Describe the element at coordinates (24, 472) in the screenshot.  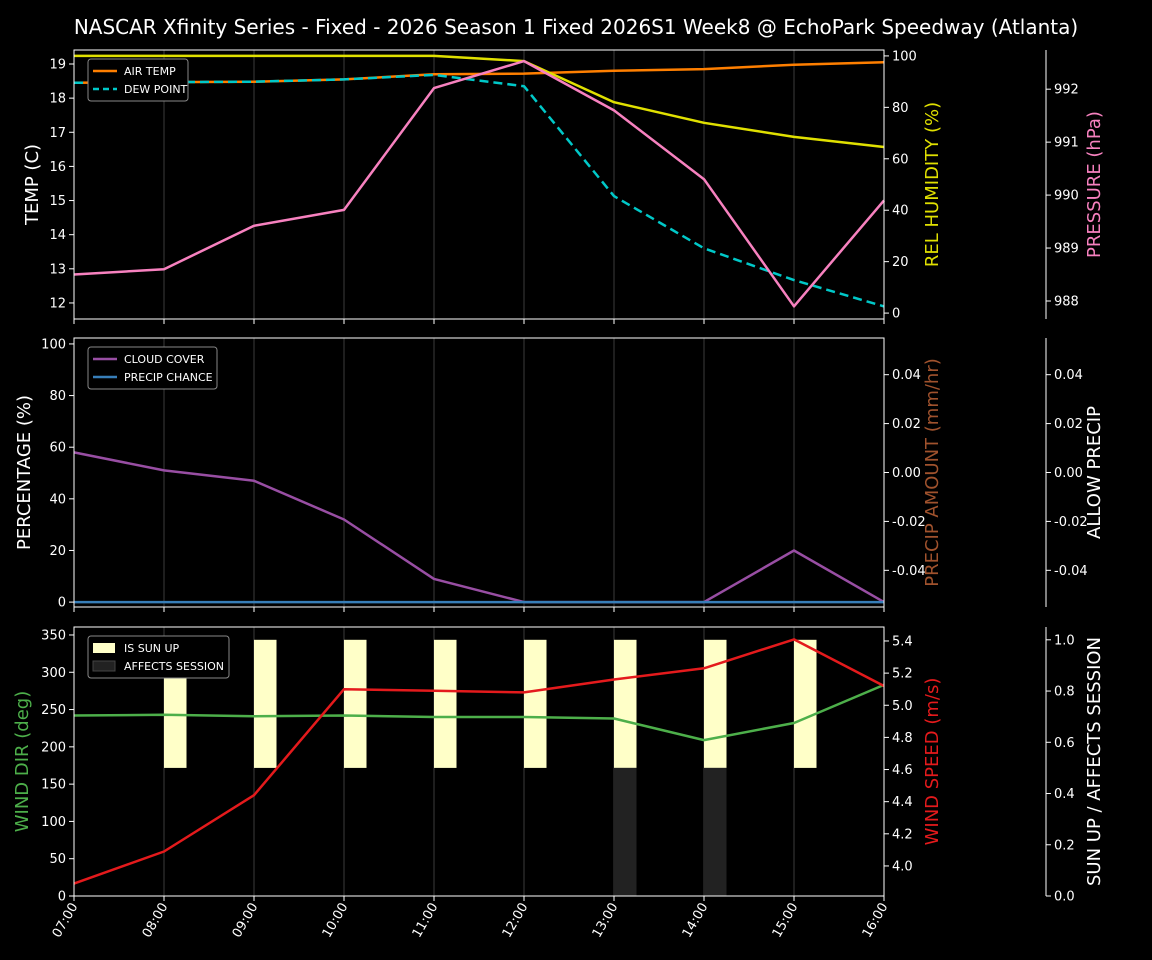
I see `axis-label: PERCENTAGE (%)` at that location.